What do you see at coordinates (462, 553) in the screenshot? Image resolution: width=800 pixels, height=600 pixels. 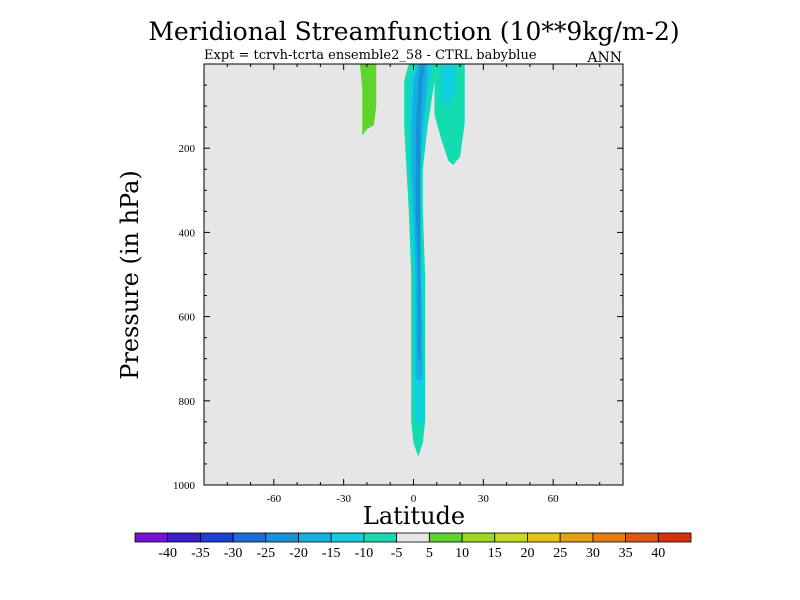 I see `colorbar-label: 10` at bounding box center [462, 553].